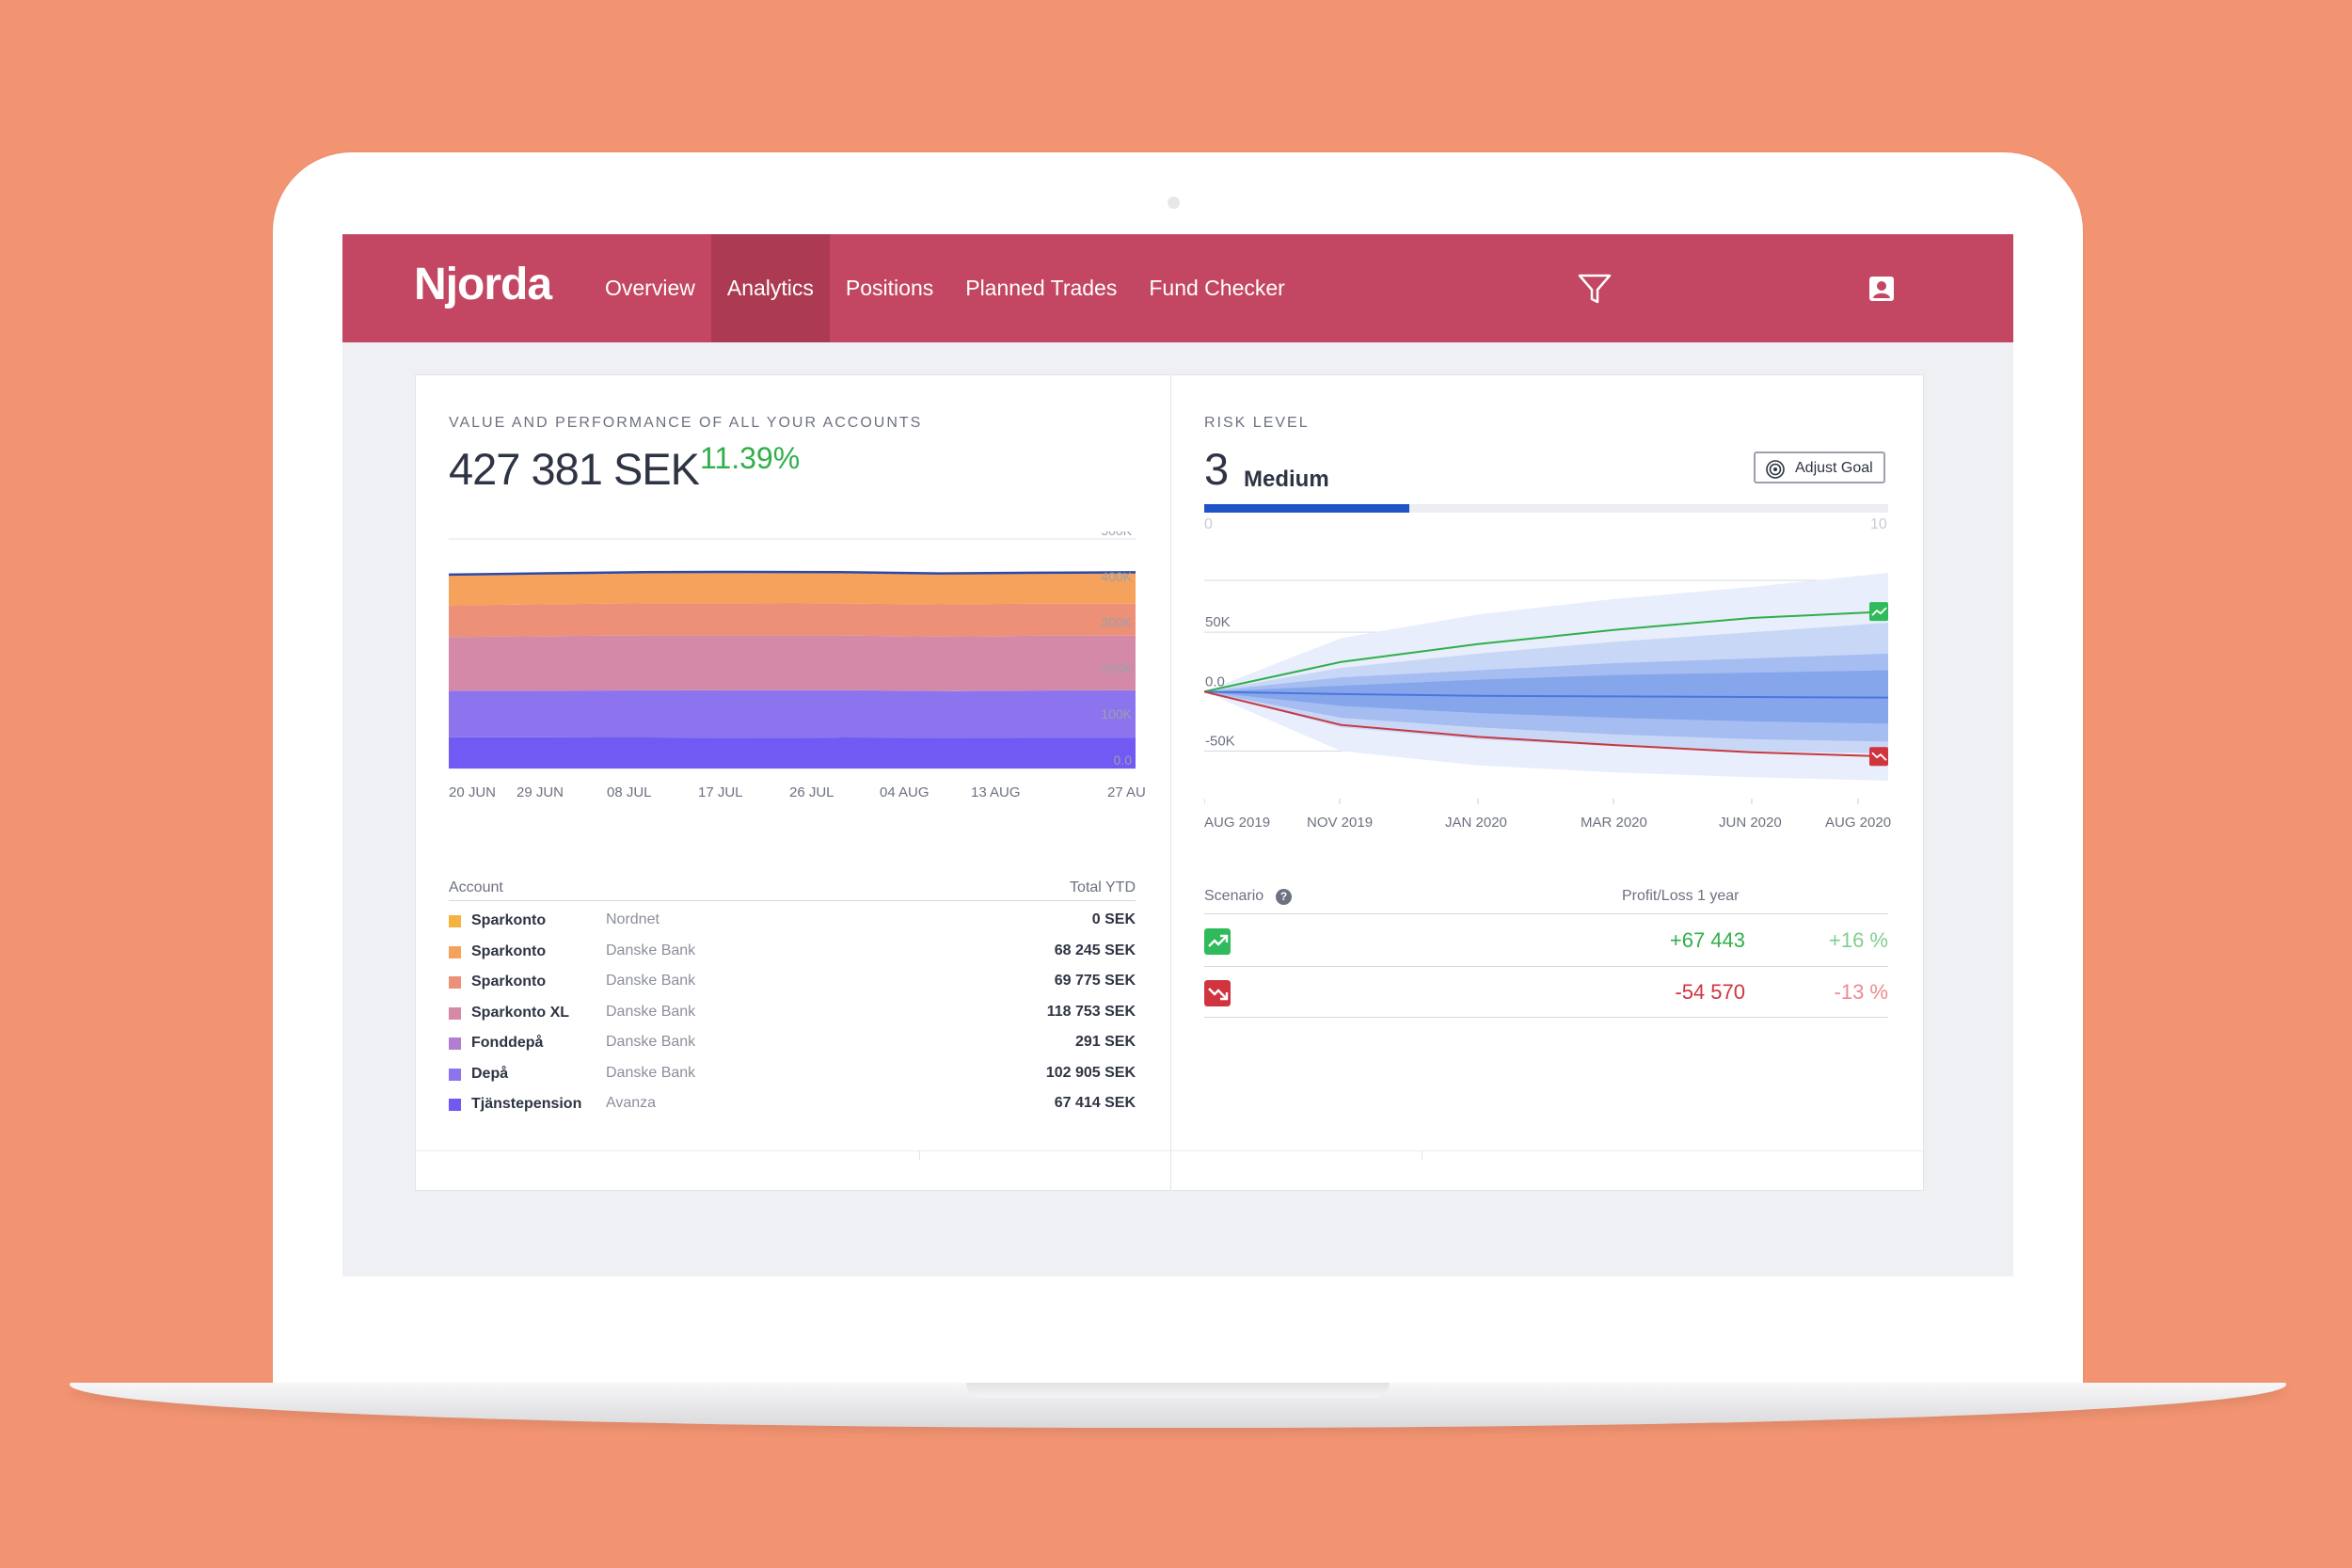 The height and width of the screenshot is (1568, 2352). Describe the element at coordinates (1546, 896) in the screenshot. I see `scenario-header: Scenario ? Profit/Loss 1 year` at that location.